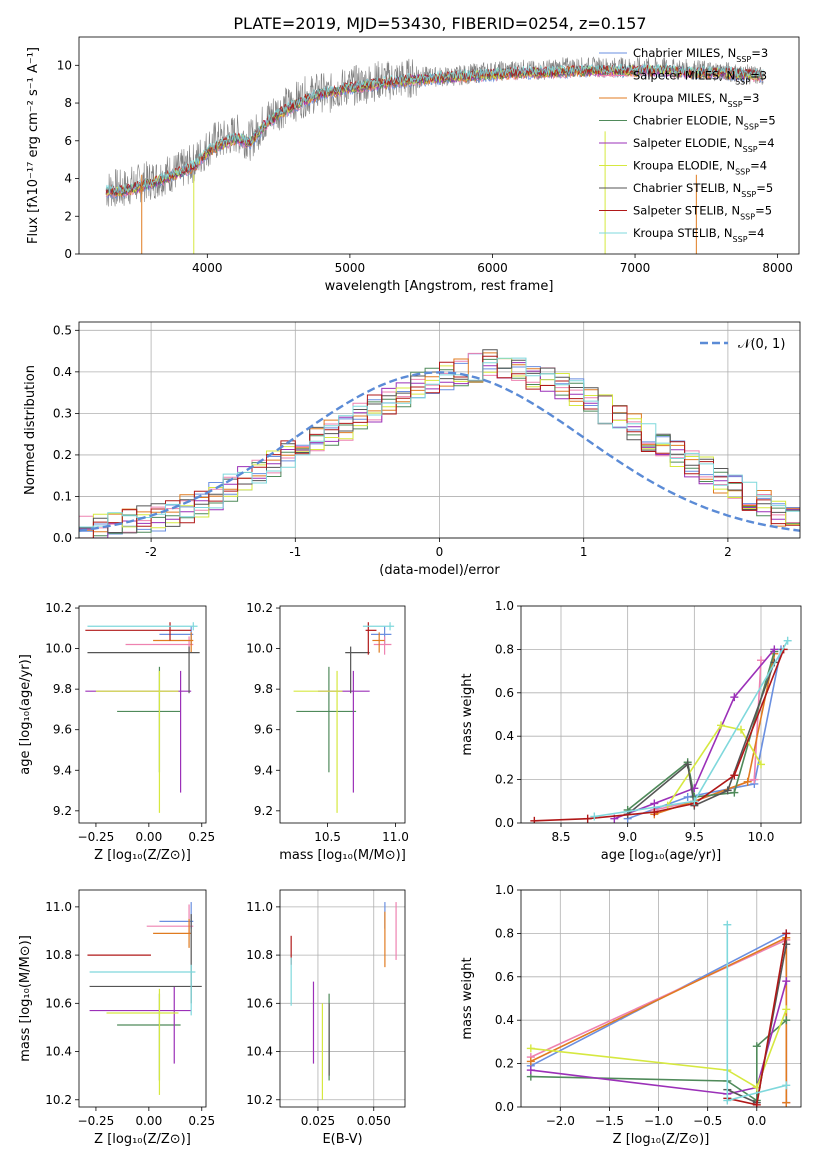 The height and width of the screenshot is (1170, 819). I want to click on x-tick-label: −0.25, so click(96, 1121).